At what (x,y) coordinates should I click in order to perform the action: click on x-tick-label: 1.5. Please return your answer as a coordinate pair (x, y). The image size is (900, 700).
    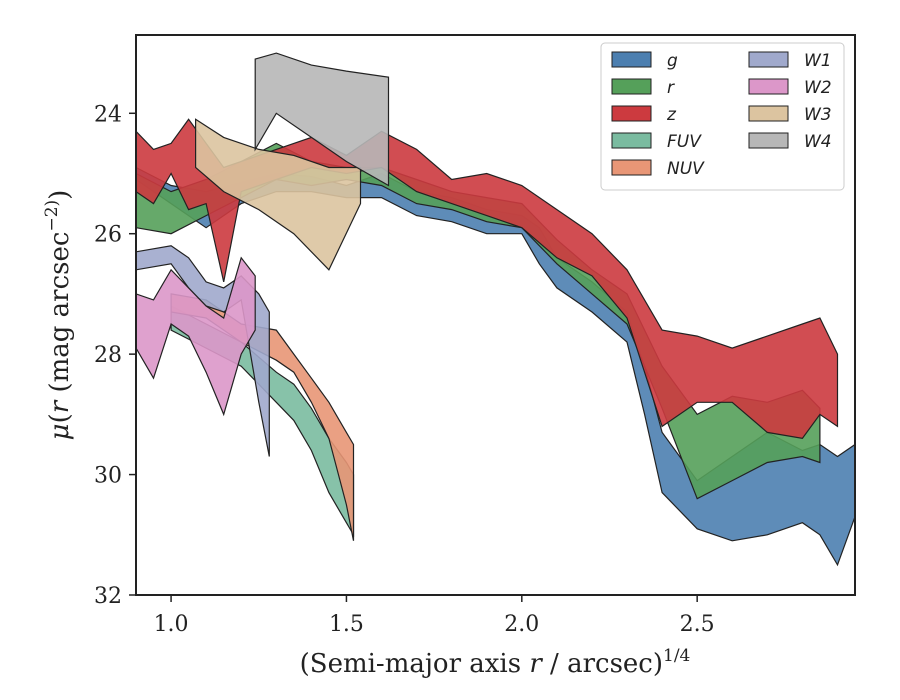
    Looking at the image, I should click on (346, 624).